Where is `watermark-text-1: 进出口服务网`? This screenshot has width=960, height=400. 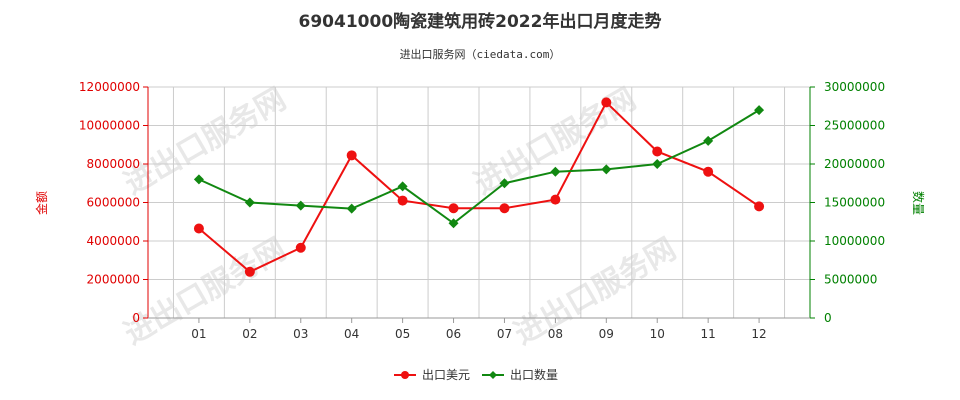
watermark-text-1: 进出口服务网 is located at coordinates (205, 142).